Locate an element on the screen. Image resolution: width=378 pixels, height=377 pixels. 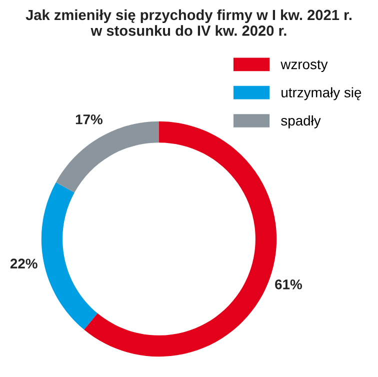
data-label: 61% is located at coordinates (288, 285).